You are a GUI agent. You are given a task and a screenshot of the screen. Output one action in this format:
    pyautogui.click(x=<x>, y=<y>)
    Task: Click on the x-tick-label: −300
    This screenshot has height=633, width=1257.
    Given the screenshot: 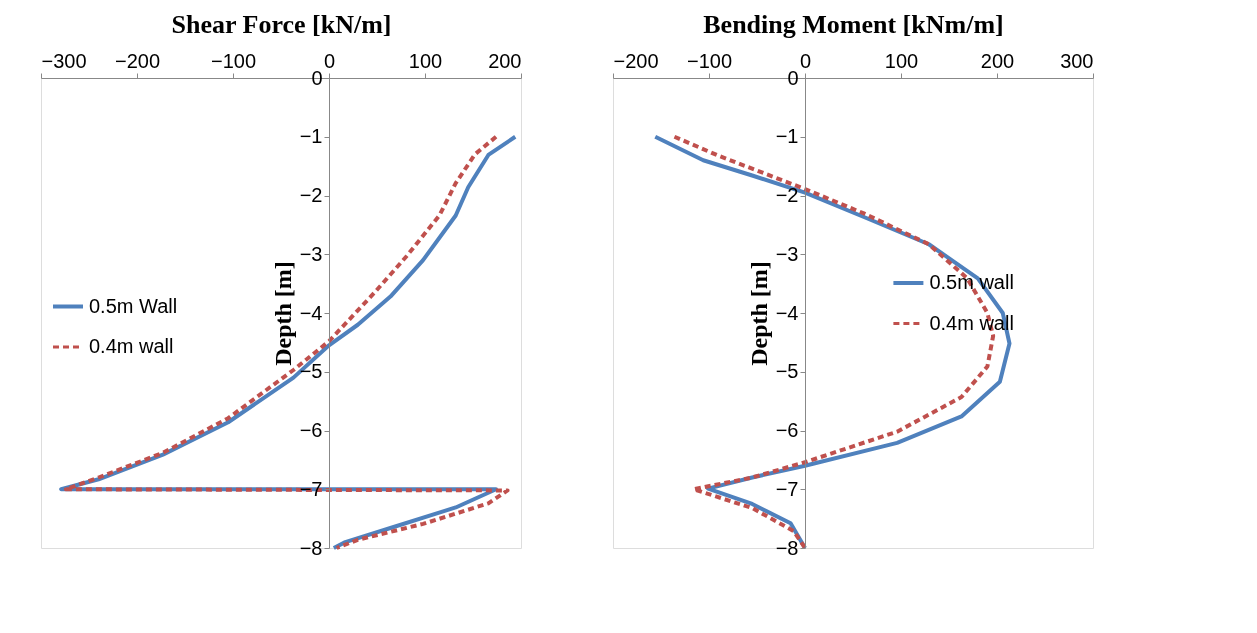 What is the action you would take?
    pyautogui.click(x=64, y=60)
    